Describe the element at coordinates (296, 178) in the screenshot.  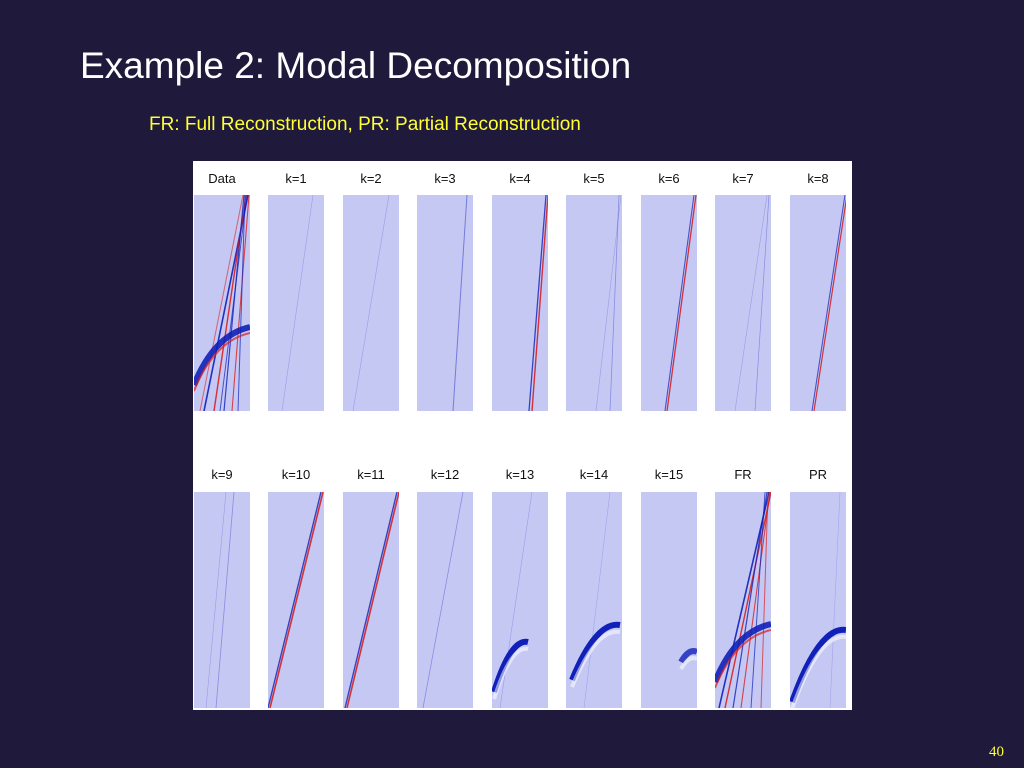
I see `panel-label: k=1` at that location.